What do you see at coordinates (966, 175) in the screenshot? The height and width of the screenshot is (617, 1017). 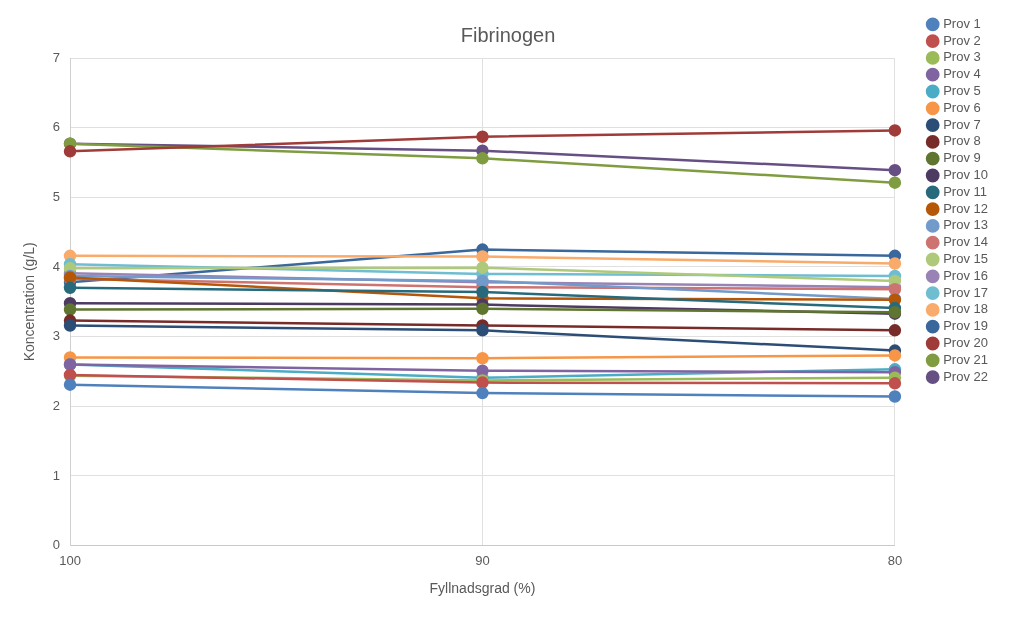 I see `legend-label: Prov 10` at bounding box center [966, 175].